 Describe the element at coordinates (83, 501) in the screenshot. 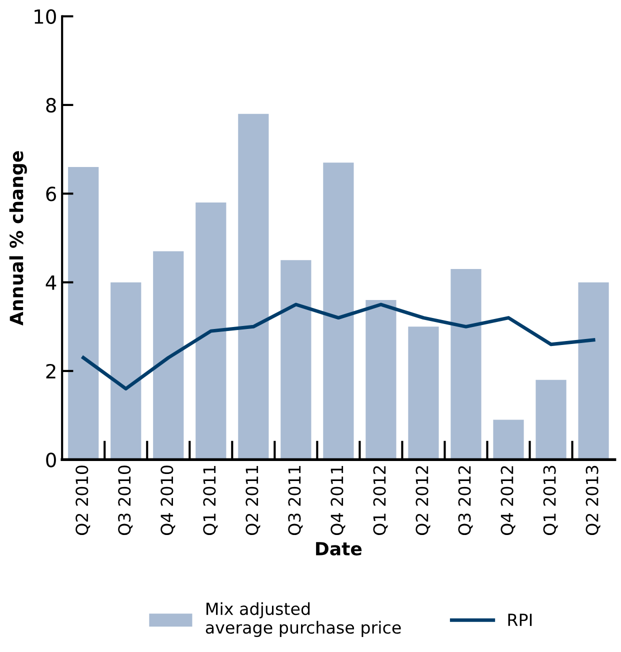

I see `x-tick-label: Q2 2010` at that location.